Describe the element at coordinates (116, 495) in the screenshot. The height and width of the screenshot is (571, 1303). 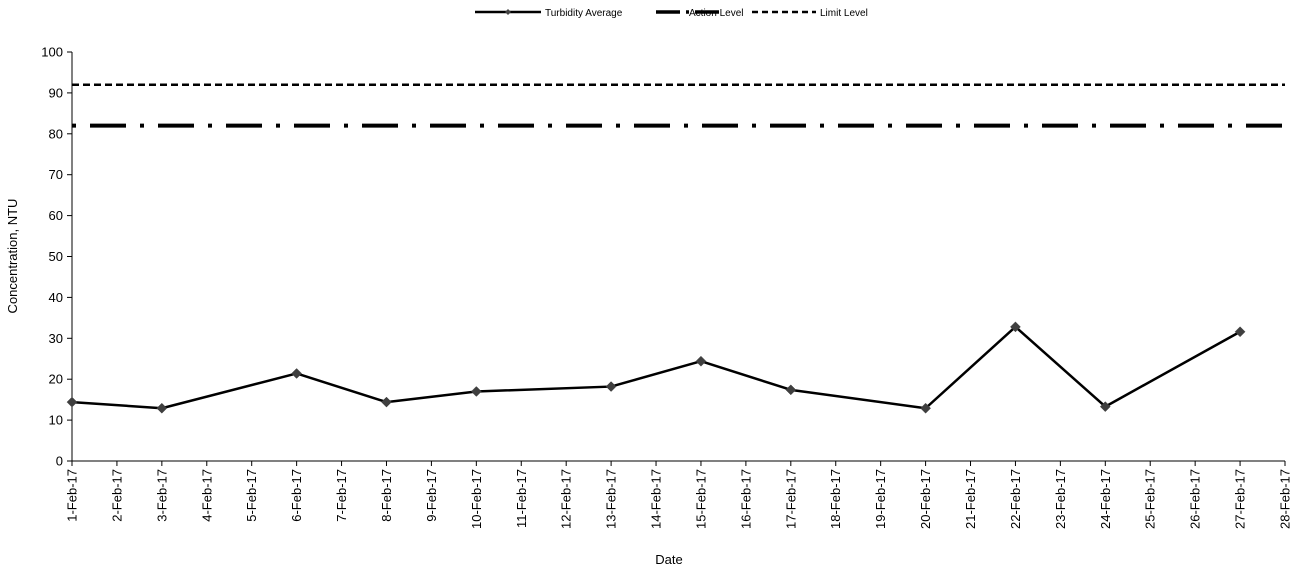
I see `x-tick-label: 2-Feb-17` at that location.